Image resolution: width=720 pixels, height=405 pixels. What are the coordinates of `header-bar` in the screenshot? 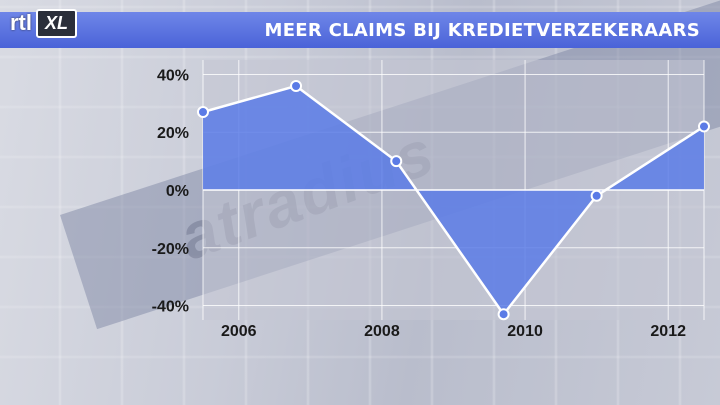 It's located at (360, 30).